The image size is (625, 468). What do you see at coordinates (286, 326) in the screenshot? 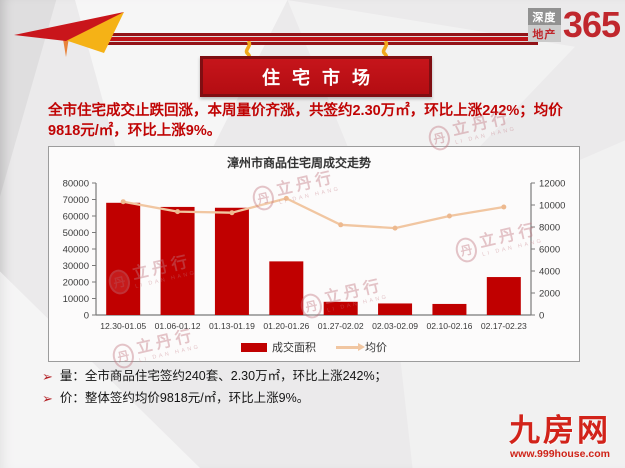
I see `svg-text: 01.20-01.26` at bounding box center [286, 326].